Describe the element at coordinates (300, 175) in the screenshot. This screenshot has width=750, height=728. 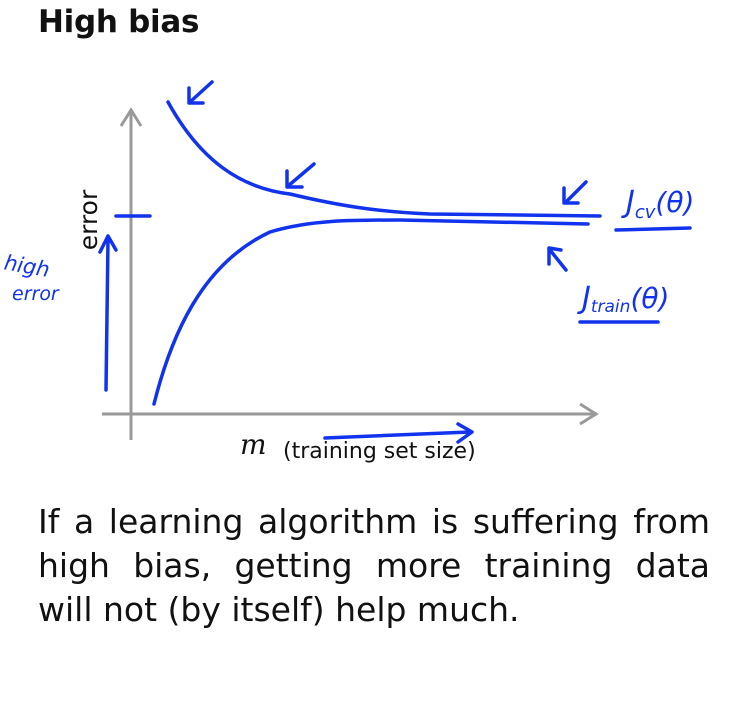
I see `cv-mid-arrow` at that location.